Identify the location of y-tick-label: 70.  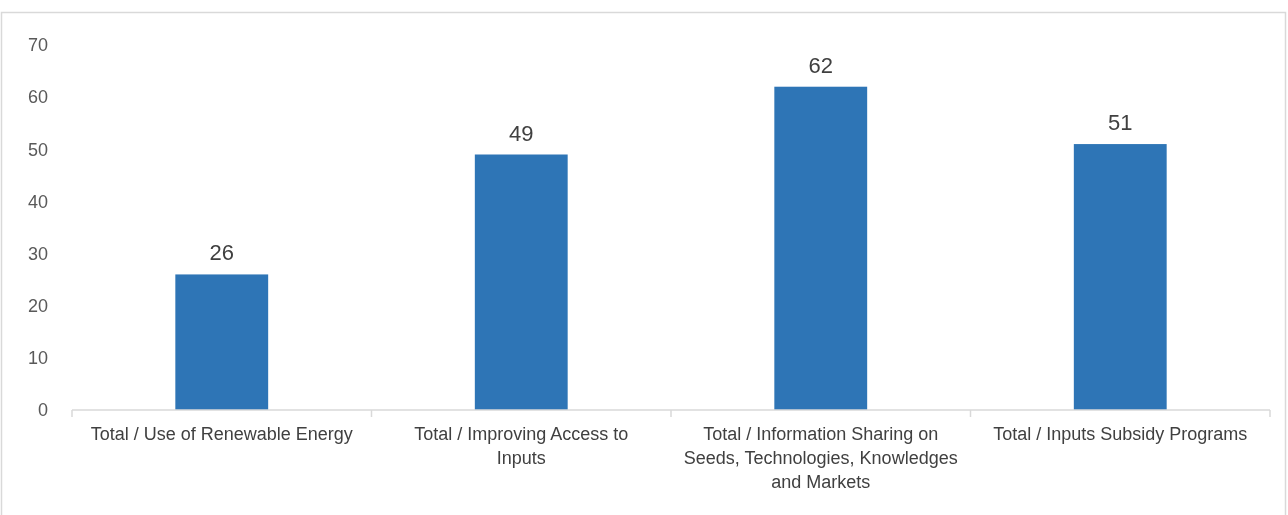
(37, 45).